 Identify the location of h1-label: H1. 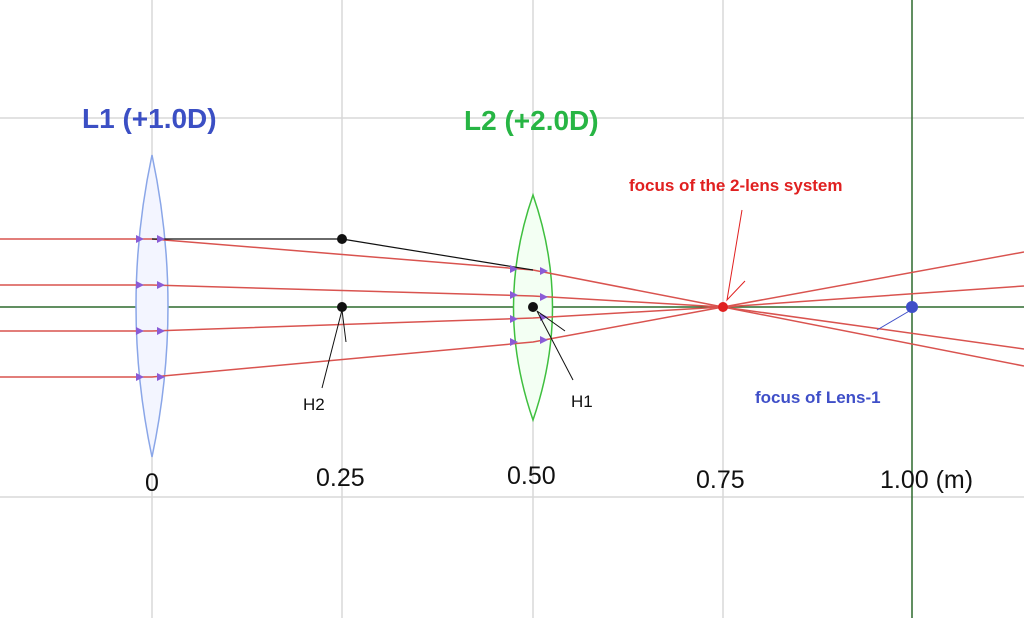
(582, 401).